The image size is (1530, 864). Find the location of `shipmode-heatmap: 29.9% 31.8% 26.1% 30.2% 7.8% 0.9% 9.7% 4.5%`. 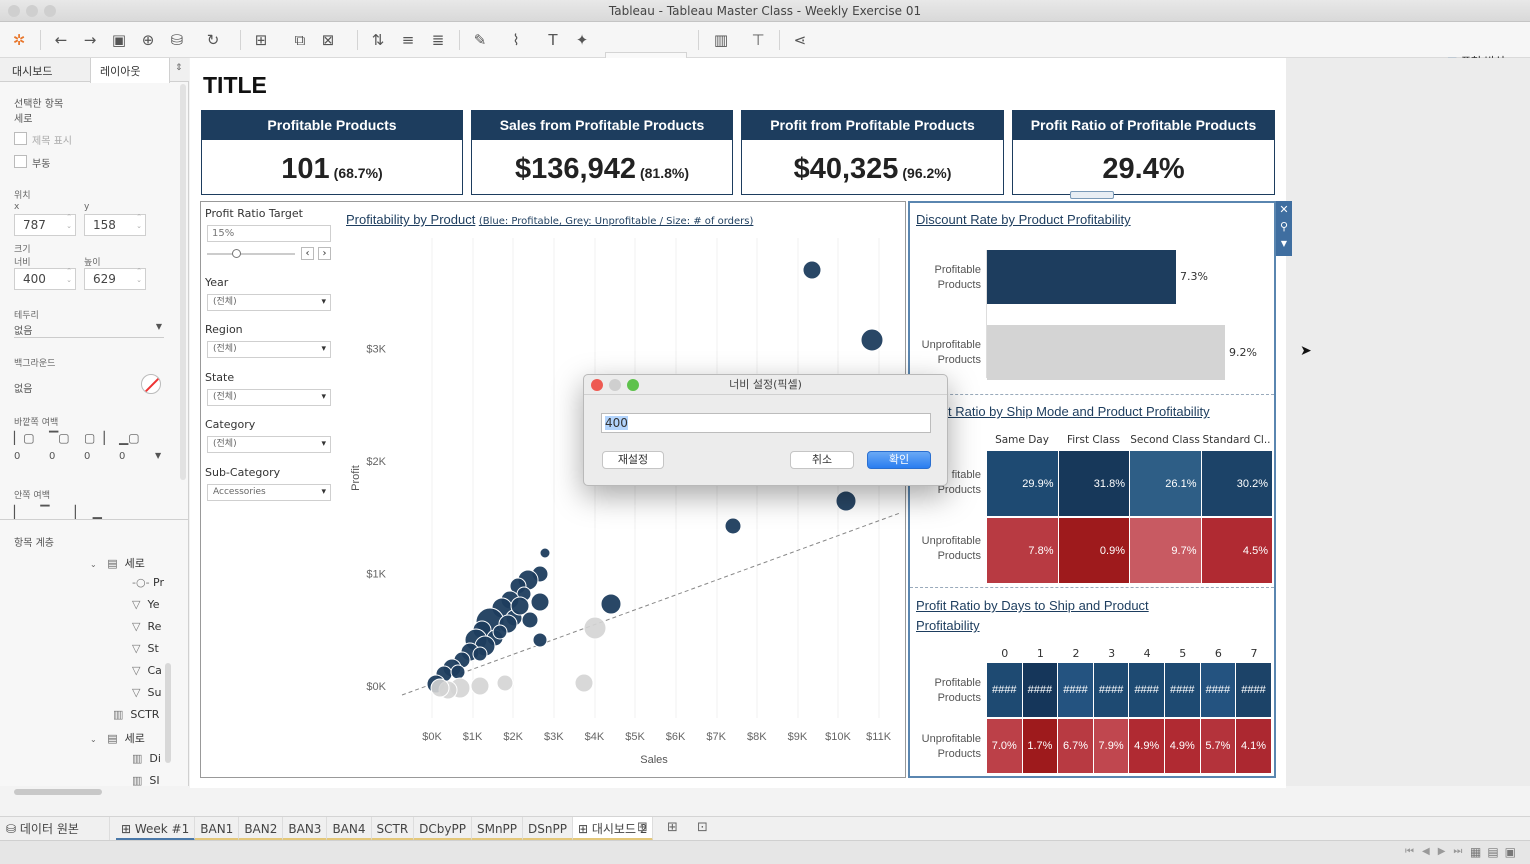

shipmode-heatmap: 29.9% 31.8% 26.1% 30.2% 7.8% 0.9% 9.7% 4.5% is located at coordinates (1129, 517).